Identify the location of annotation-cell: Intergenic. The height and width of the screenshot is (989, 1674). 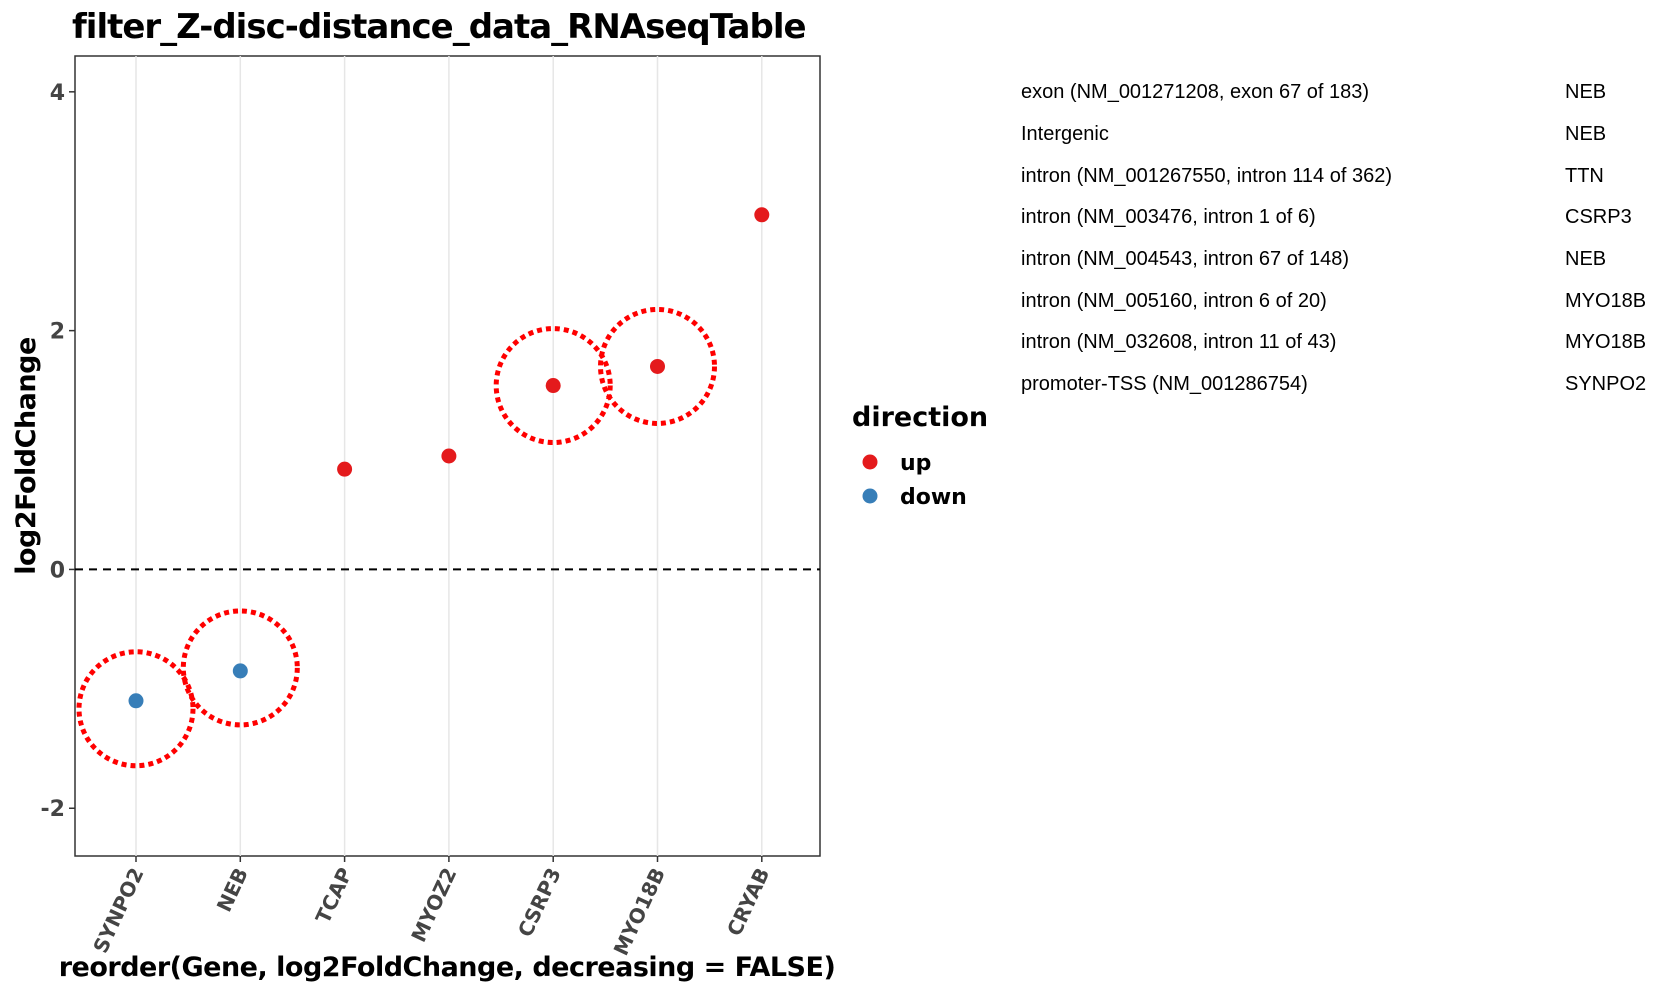
(1065, 134).